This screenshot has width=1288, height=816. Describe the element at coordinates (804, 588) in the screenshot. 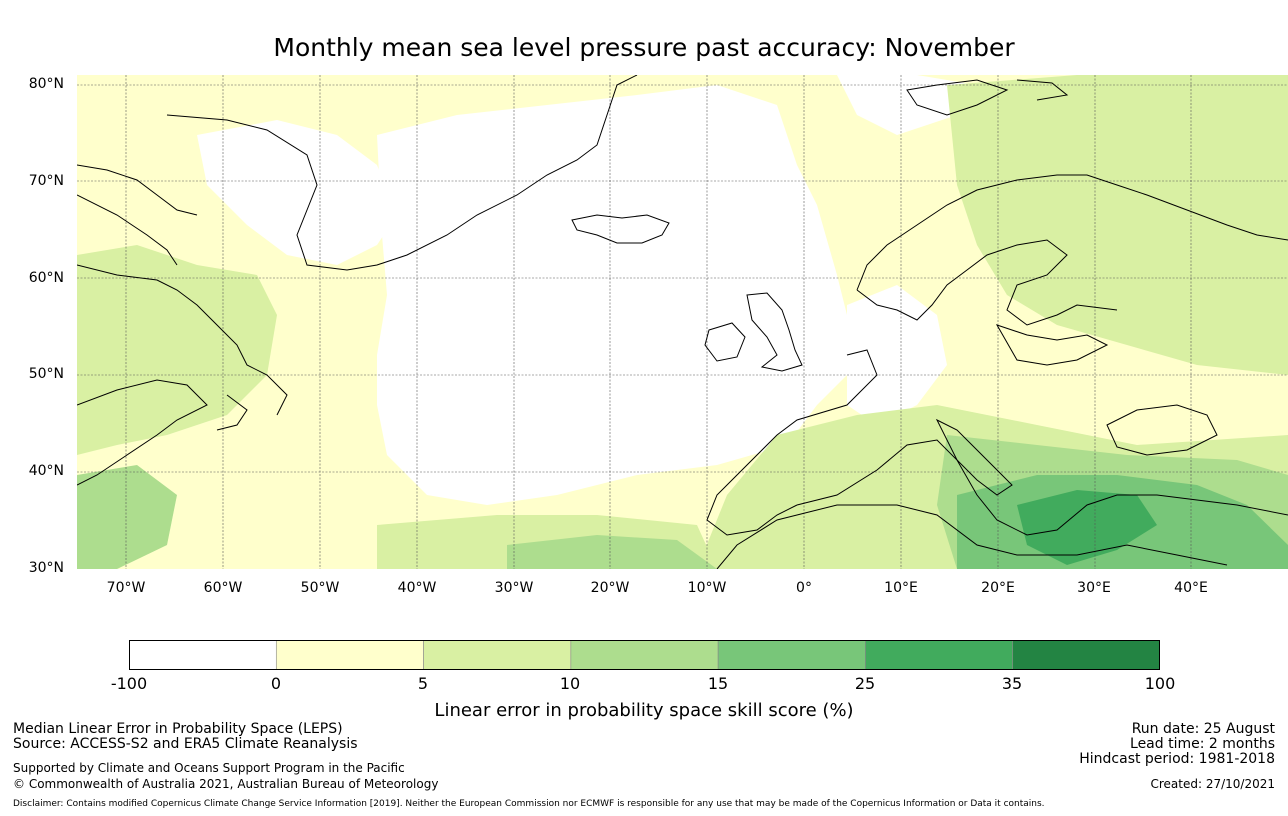

I see `lon-tick-0: 0°` at that location.